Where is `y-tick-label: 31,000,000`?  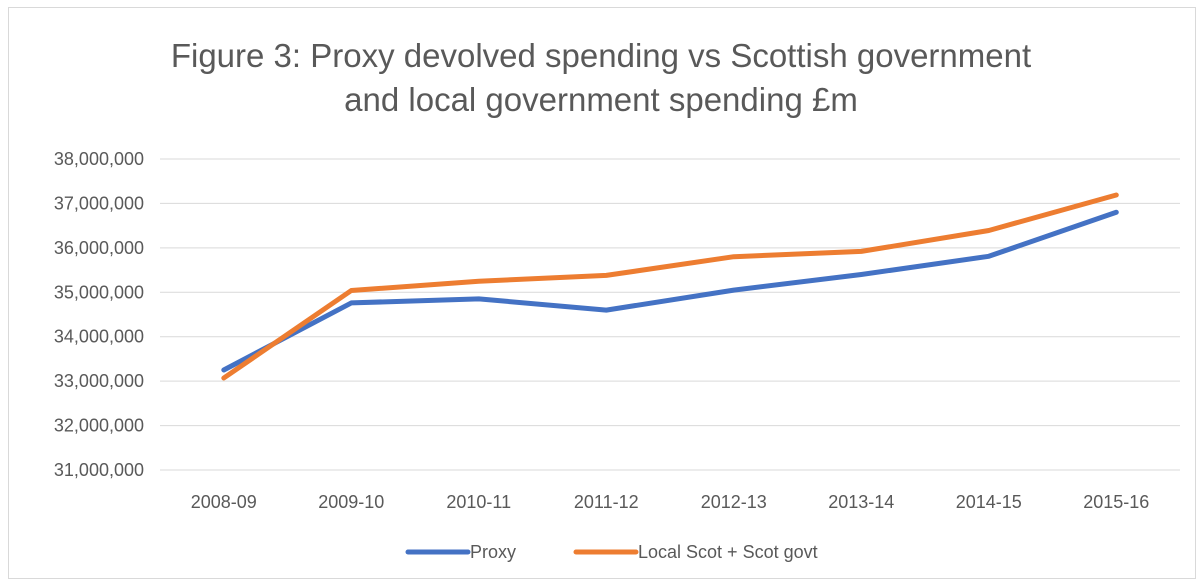
y-tick-label: 31,000,000 is located at coordinates (99, 470).